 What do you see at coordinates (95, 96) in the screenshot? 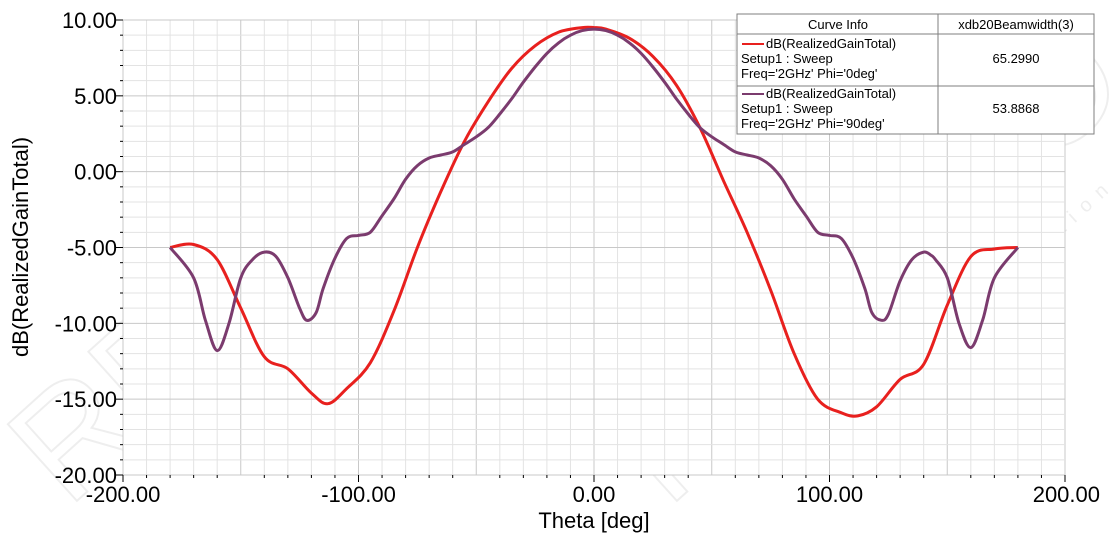
I see `y-tick-label: 5.00` at bounding box center [95, 96].